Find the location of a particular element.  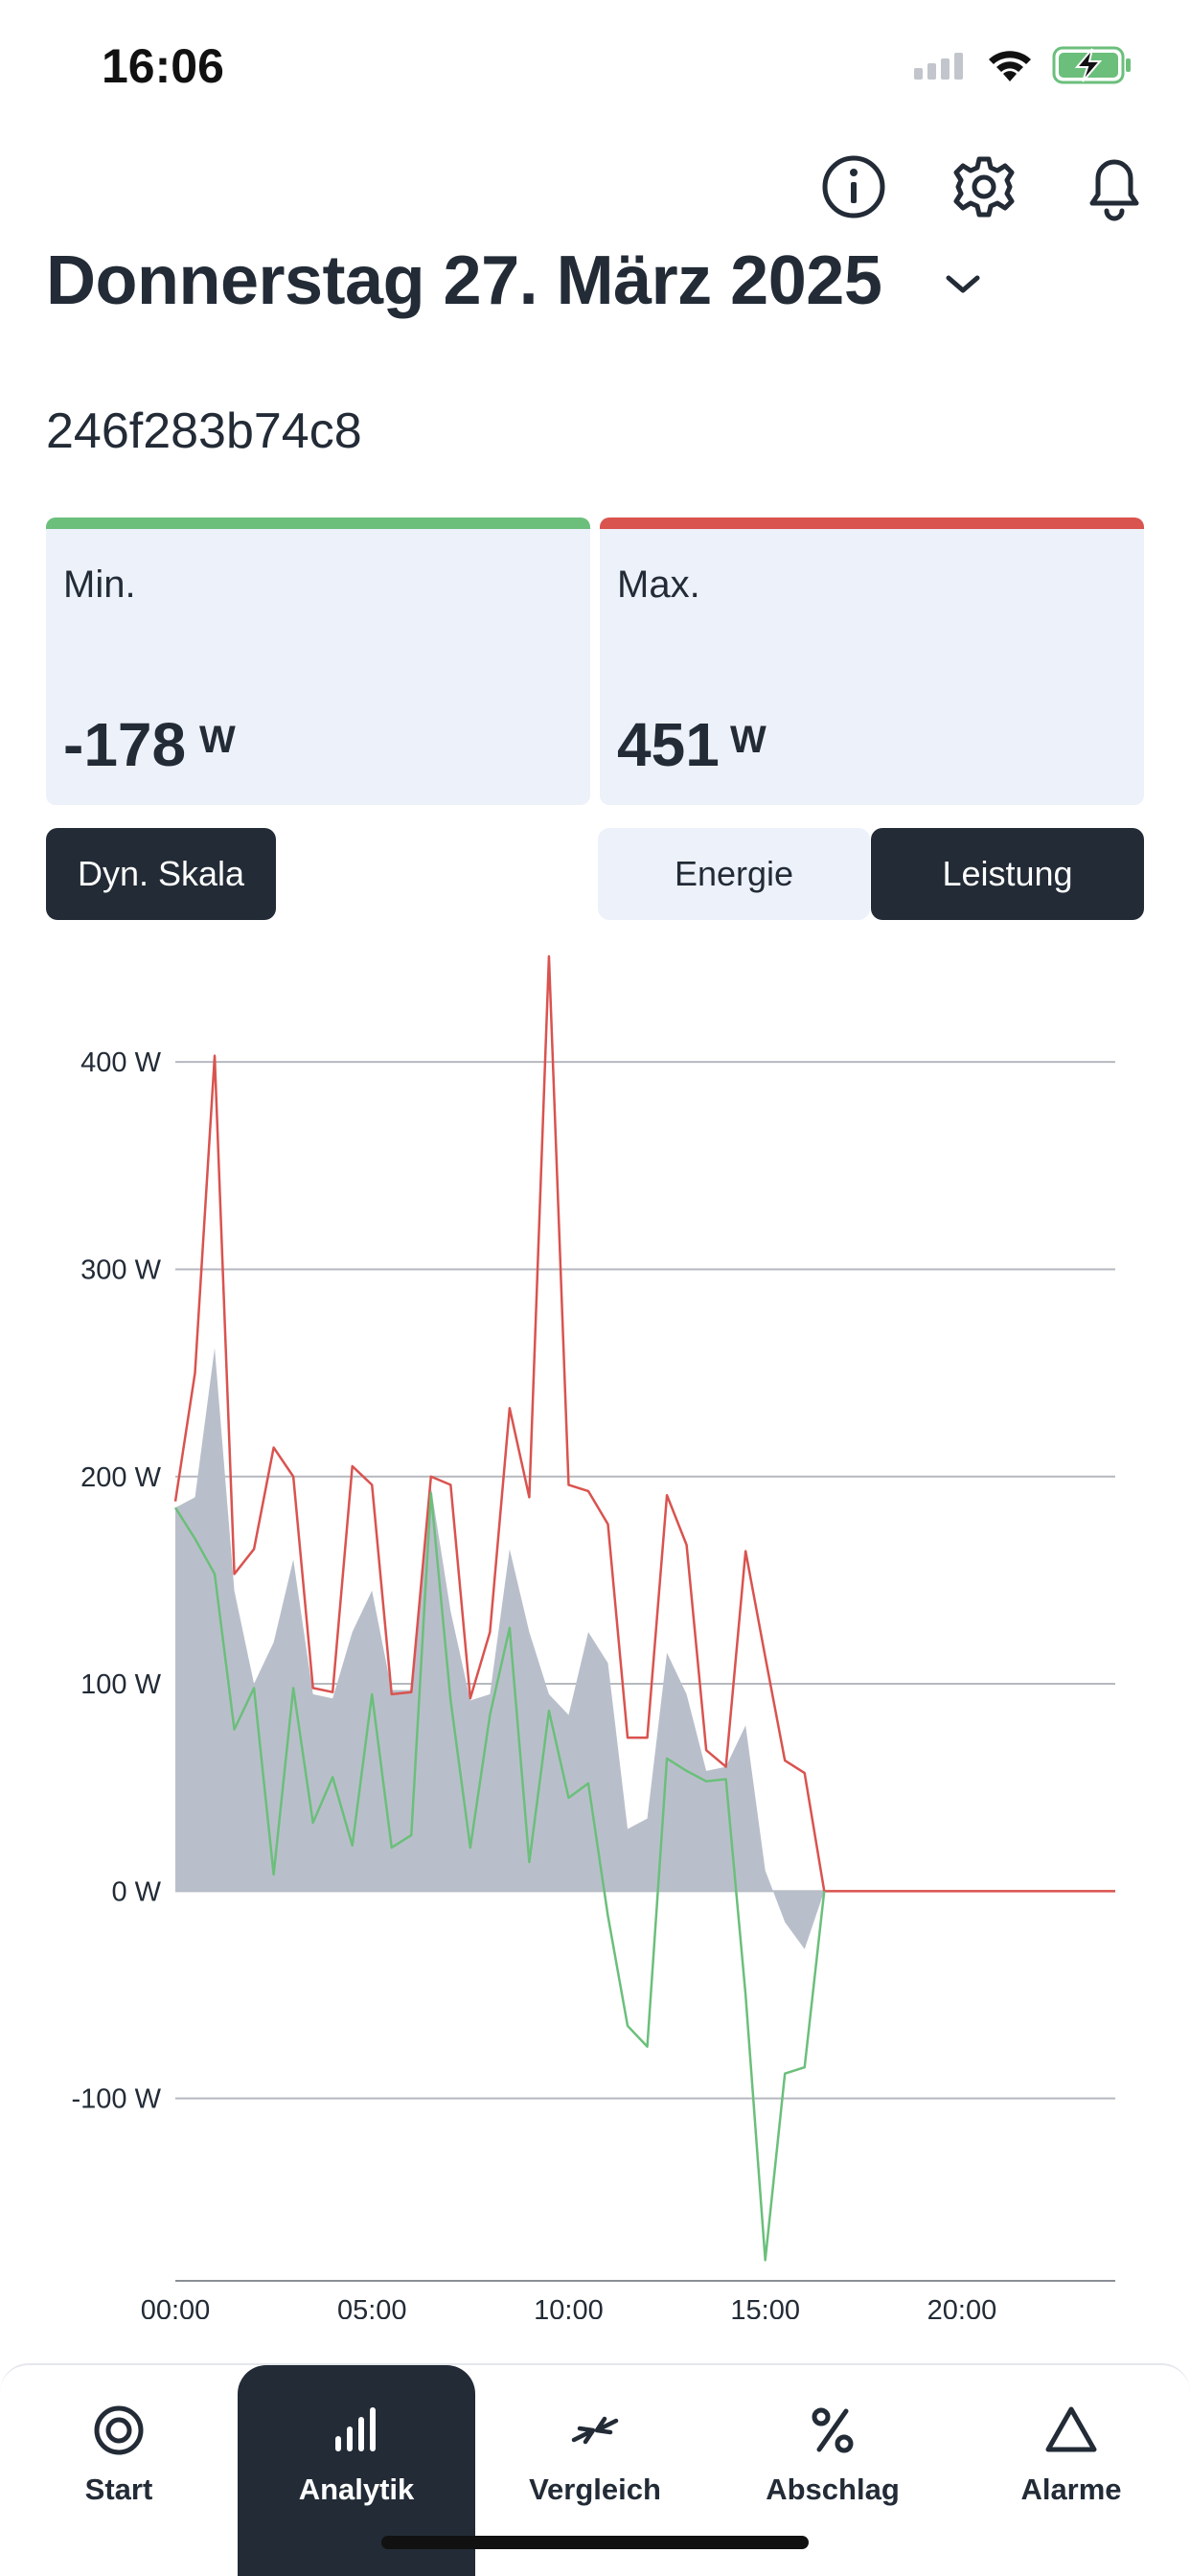

y-tick-label: 300 W is located at coordinates (121, 1269).